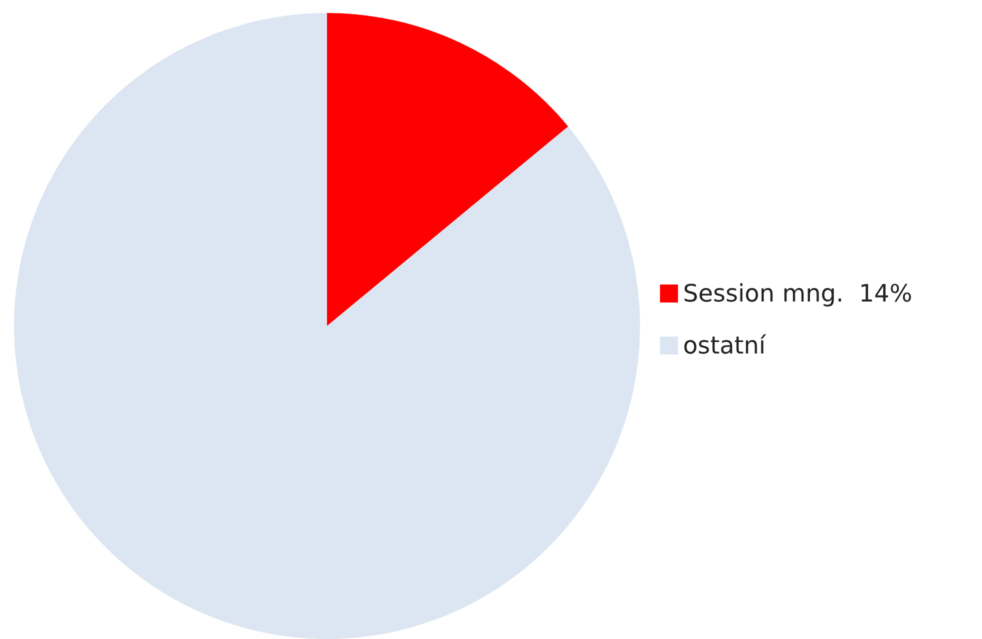  I want to click on legend-label: Session mng. 14%, so click(797, 294).